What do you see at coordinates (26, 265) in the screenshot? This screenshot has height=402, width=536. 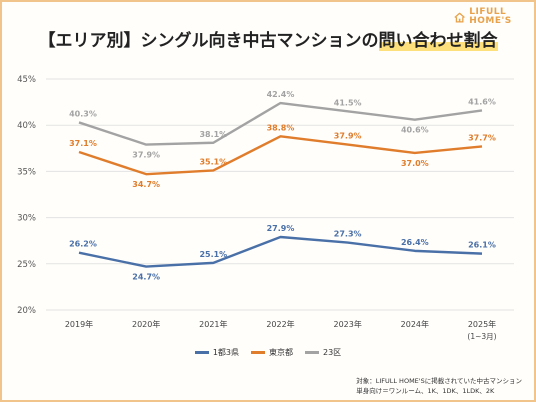 I see `y-tick-label: 25%` at bounding box center [26, 265].